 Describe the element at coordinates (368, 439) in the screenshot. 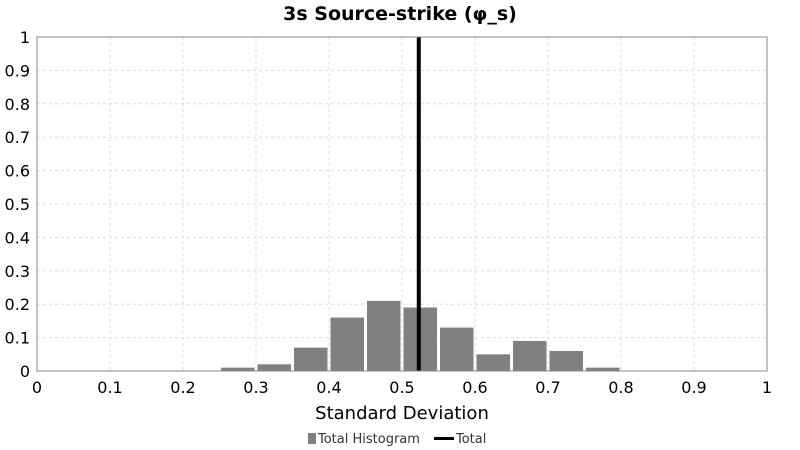

I see `legend-label-total-histogram: Total Histogram` at that location.